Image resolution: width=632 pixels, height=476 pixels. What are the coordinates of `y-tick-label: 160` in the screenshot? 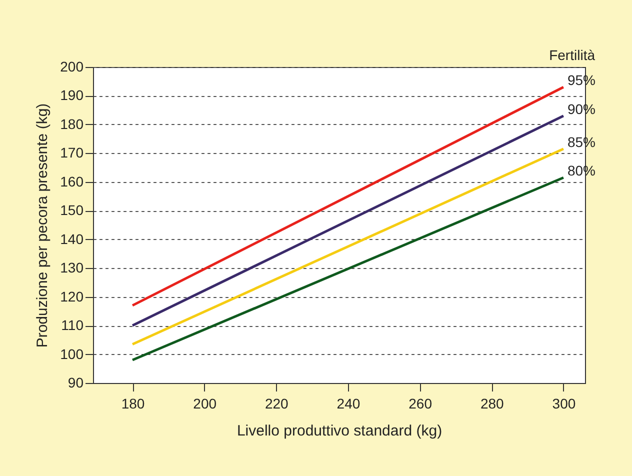 It's located at (72, 181).